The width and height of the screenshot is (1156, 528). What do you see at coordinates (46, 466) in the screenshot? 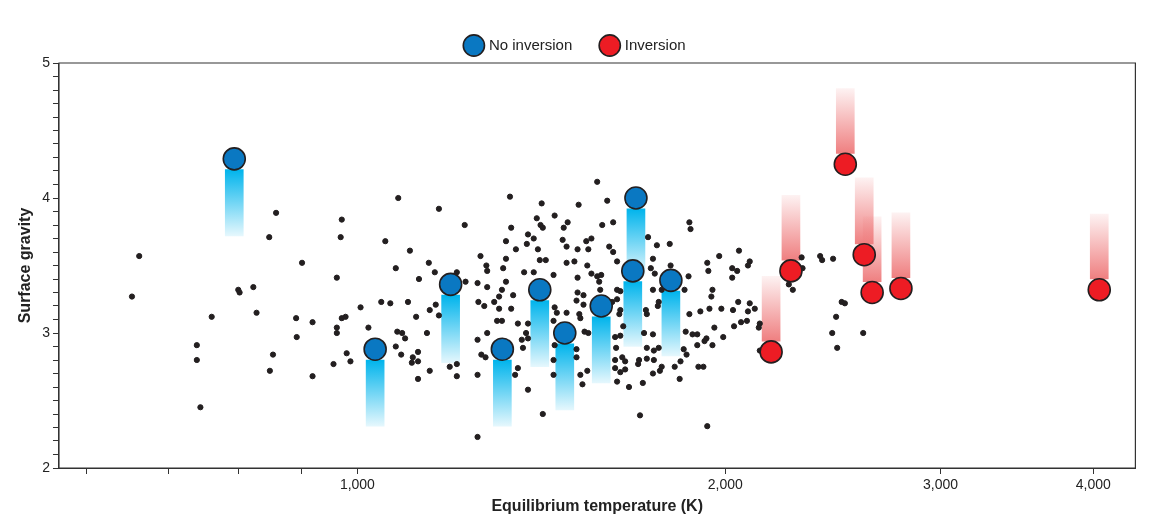
I see `y-tick-label: 2` at bounding box center [46, 466].